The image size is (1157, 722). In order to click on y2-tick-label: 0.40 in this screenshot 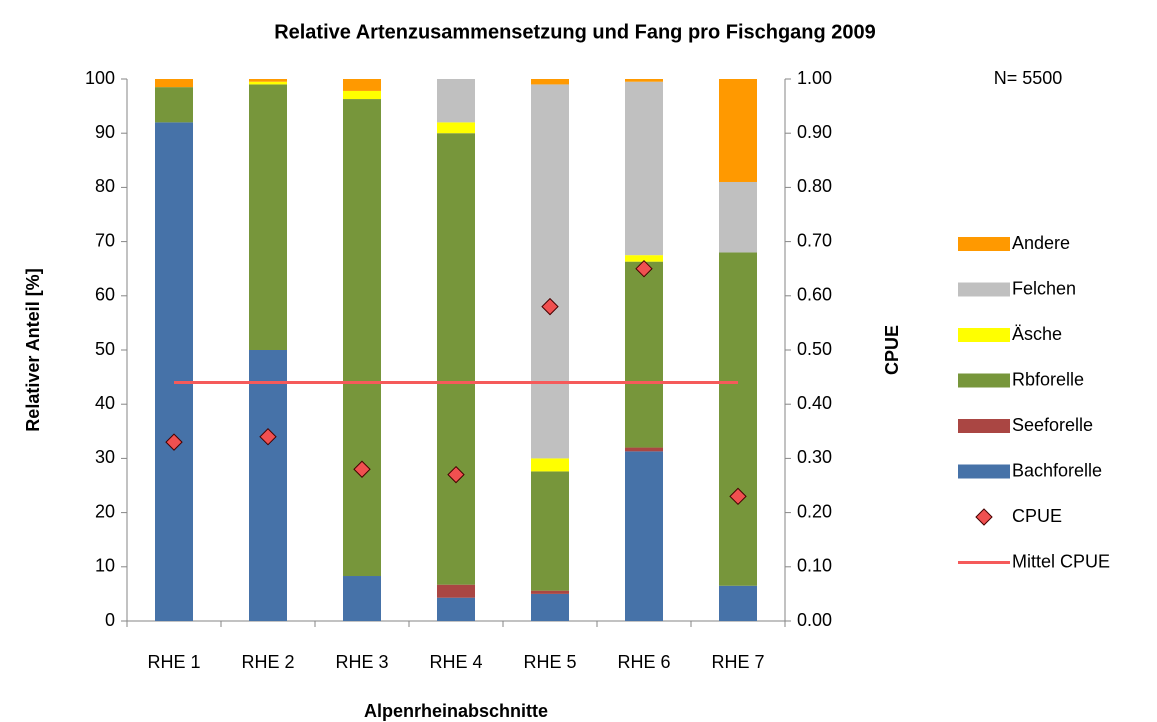, I will do `click(814, 403)`.